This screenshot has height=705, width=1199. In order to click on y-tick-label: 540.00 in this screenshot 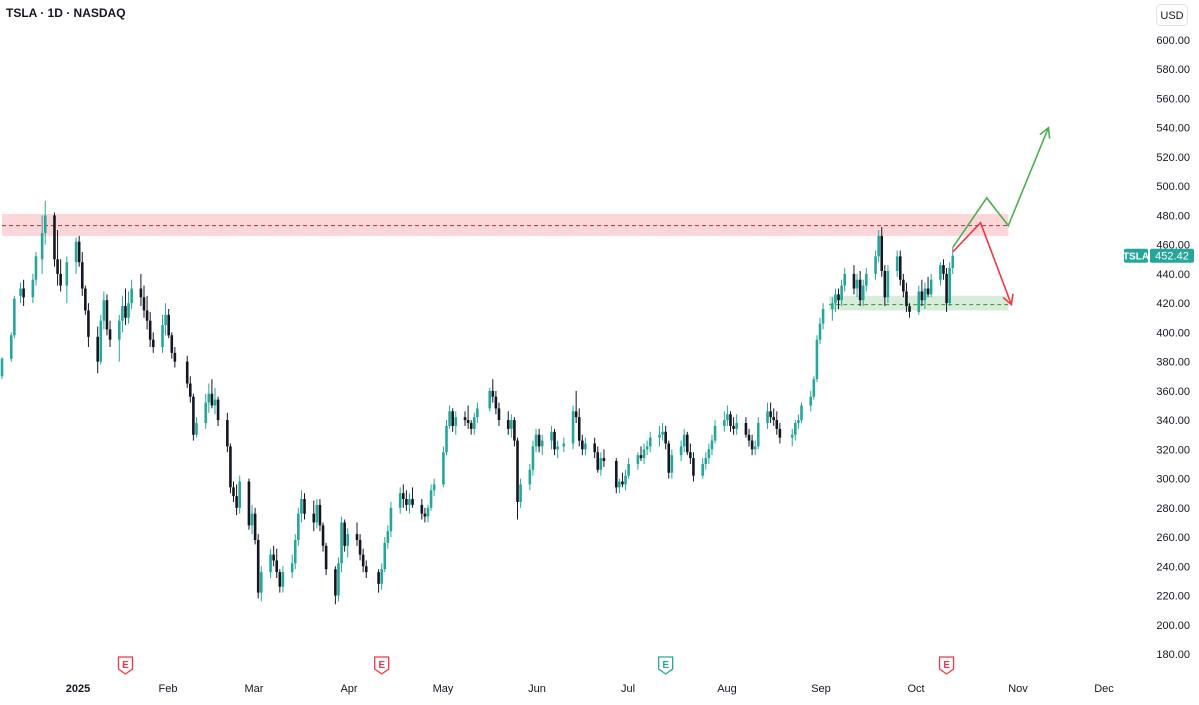, I will do `click(1173, 129)`.